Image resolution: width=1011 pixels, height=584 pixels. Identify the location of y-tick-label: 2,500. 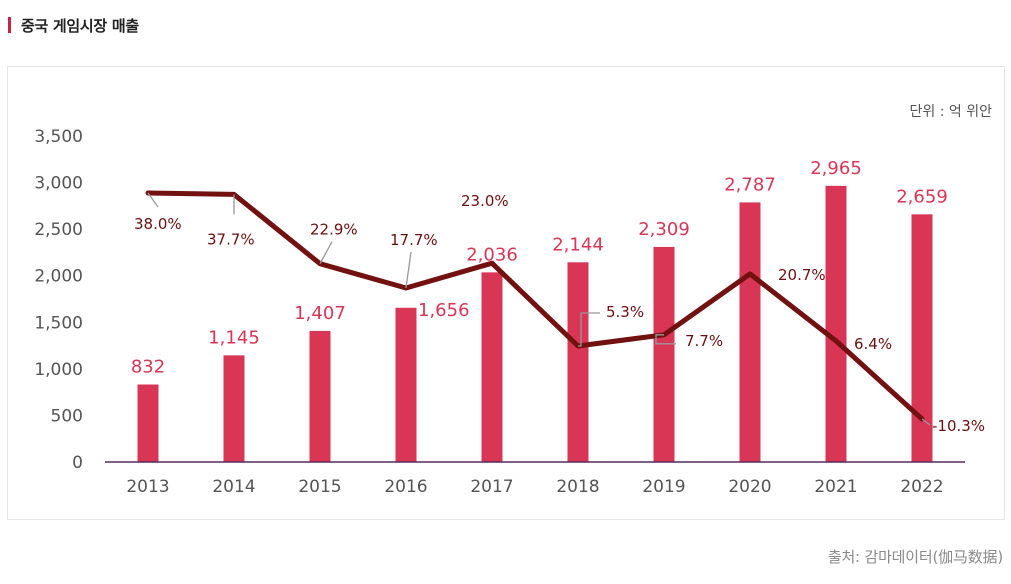
(58, 230).